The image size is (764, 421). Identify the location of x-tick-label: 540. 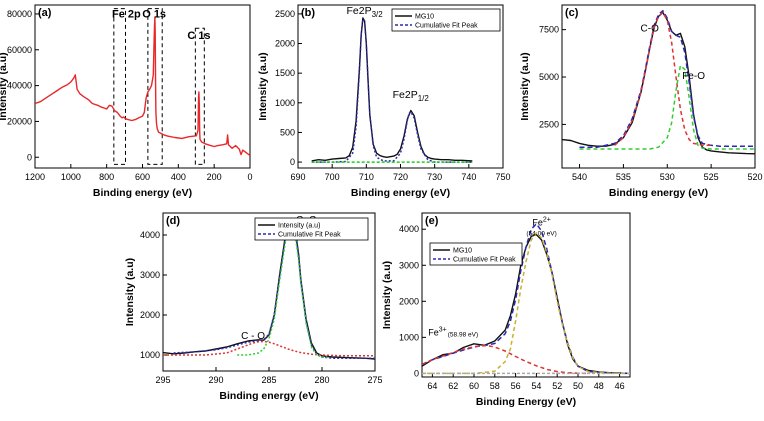
(579, 177).